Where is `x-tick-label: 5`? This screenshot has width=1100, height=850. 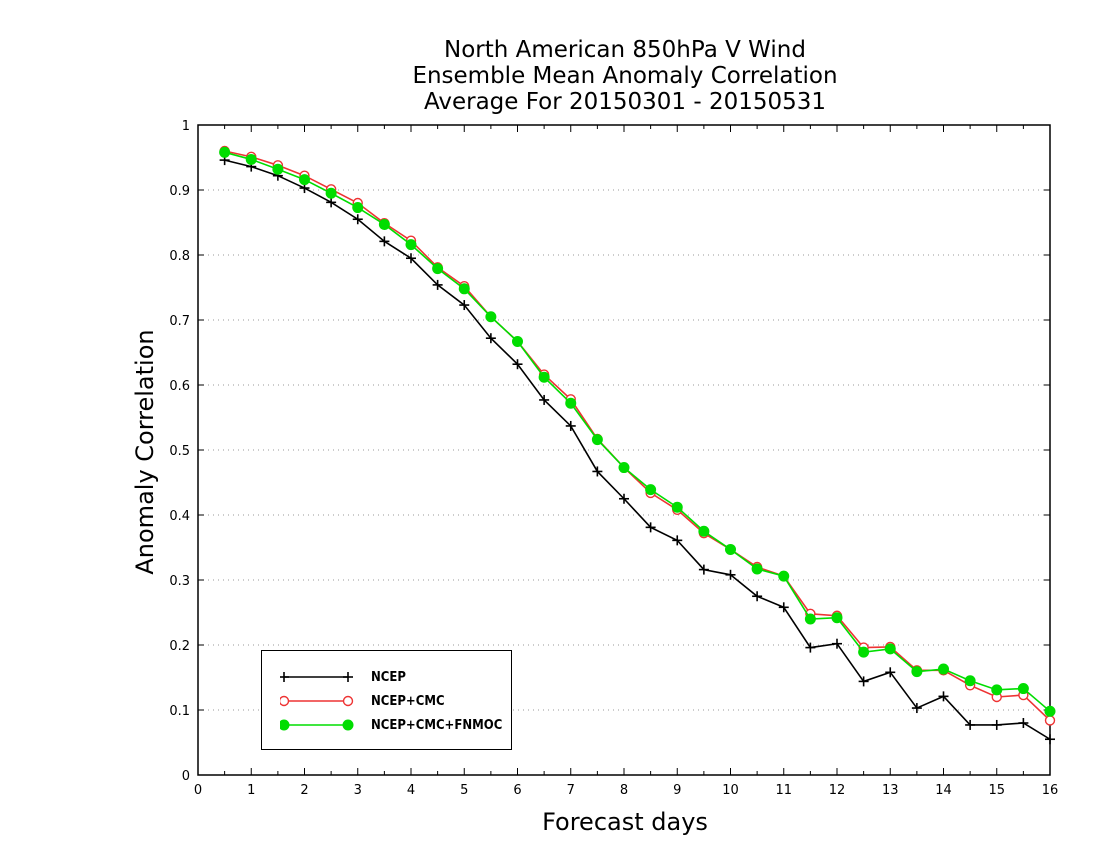 x-tick-label: 5 is located at coordinates (464, 790).